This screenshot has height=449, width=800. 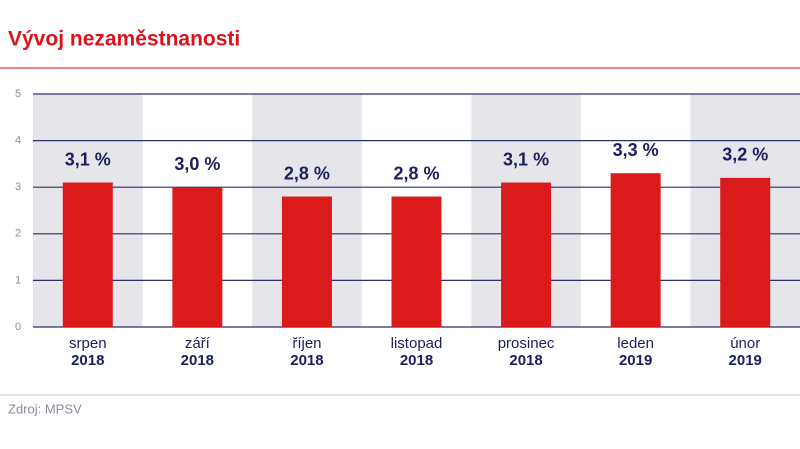 I want to click on x-tick-label: srpen, so click(x=88, y=343).